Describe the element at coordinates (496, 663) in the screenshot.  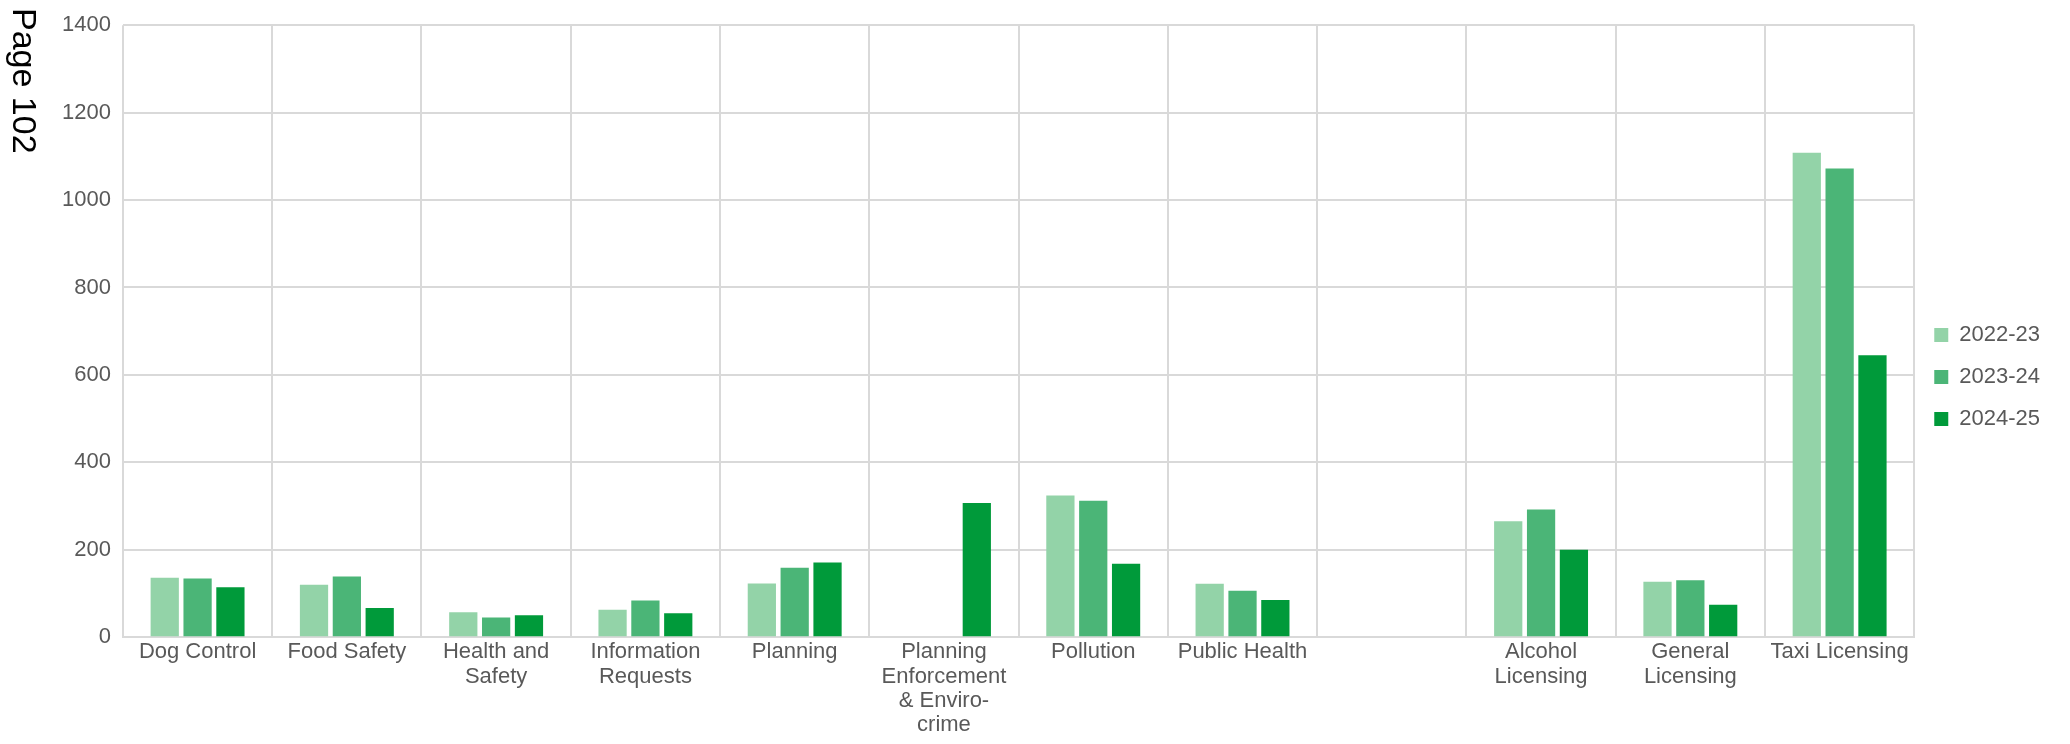
I see `x-tick-label: Health and Safety` at that location.